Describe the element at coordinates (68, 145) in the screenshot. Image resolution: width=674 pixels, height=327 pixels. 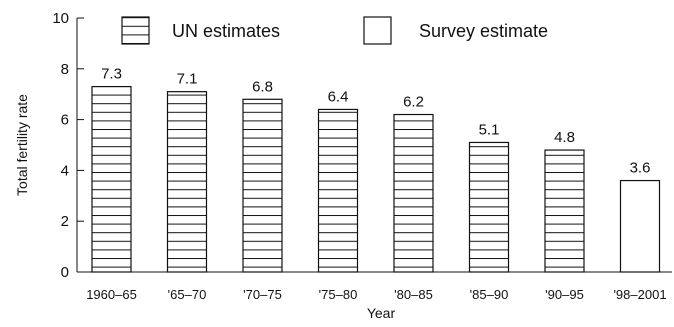
I see `y-tick-group: 0 2 4 6 8 10` at that location.